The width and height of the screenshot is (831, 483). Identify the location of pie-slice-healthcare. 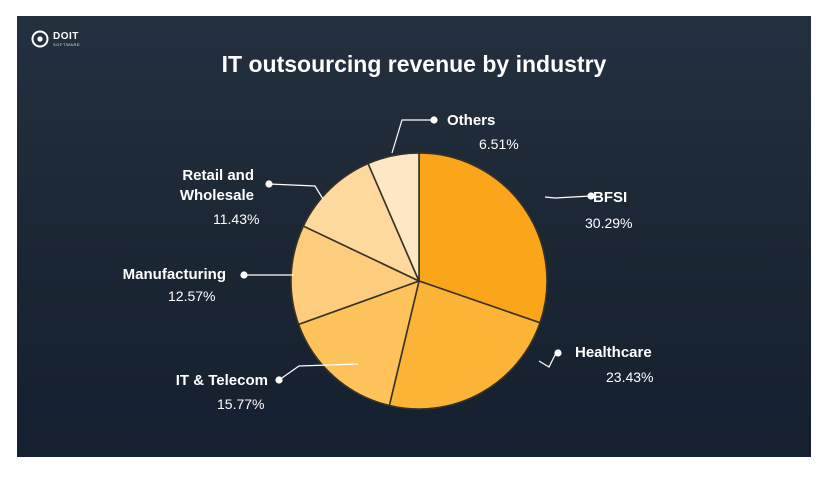
(464, 345).